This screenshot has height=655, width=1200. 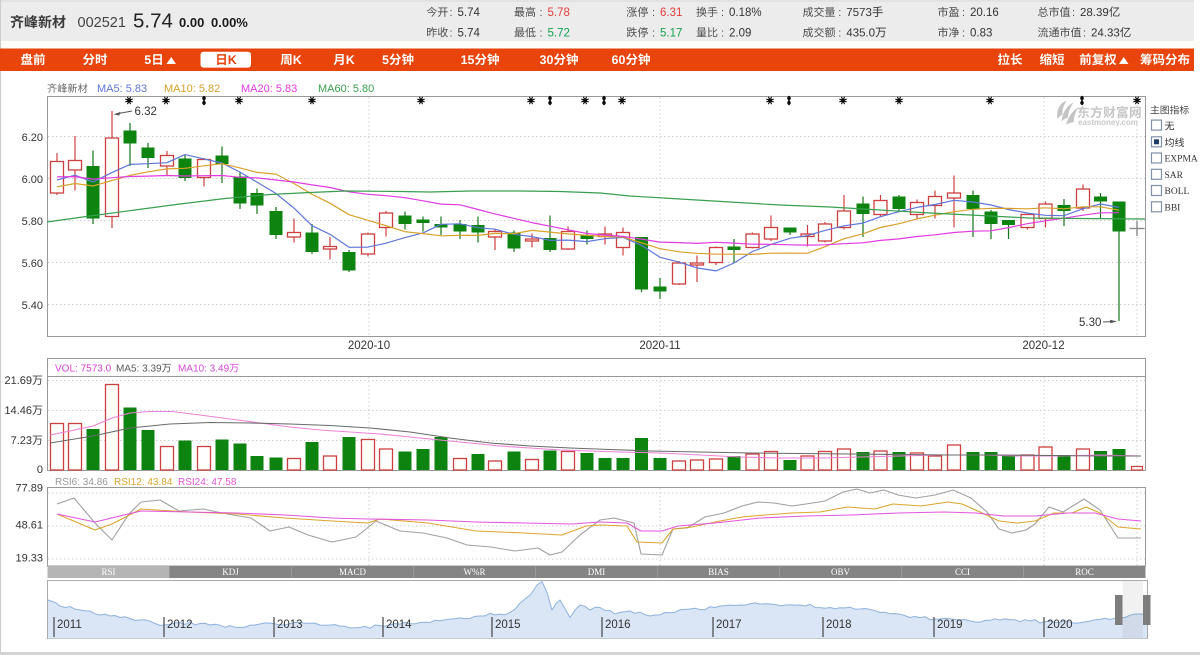 What do you see at coordinates (508, 625) in the screenshot?
I see `svg-text: 2015` at bounding box center [508, 625].